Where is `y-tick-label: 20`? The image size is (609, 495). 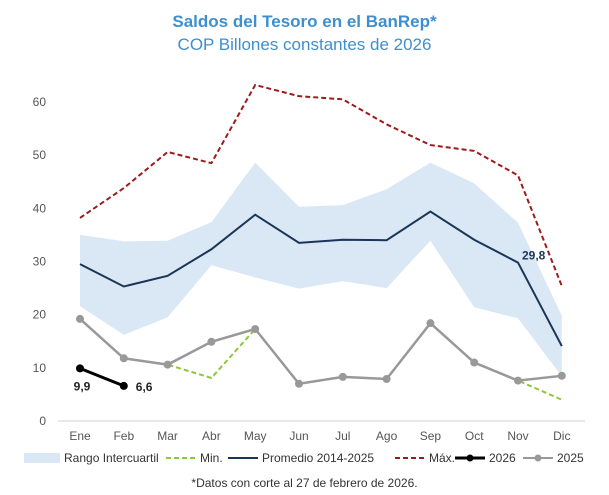
y-tick-label: 20 is located at coordinates (40, 315).